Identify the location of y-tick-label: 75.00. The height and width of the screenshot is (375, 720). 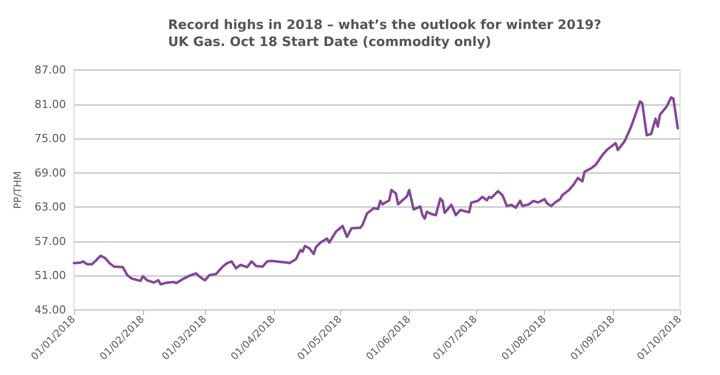
(50, 139).